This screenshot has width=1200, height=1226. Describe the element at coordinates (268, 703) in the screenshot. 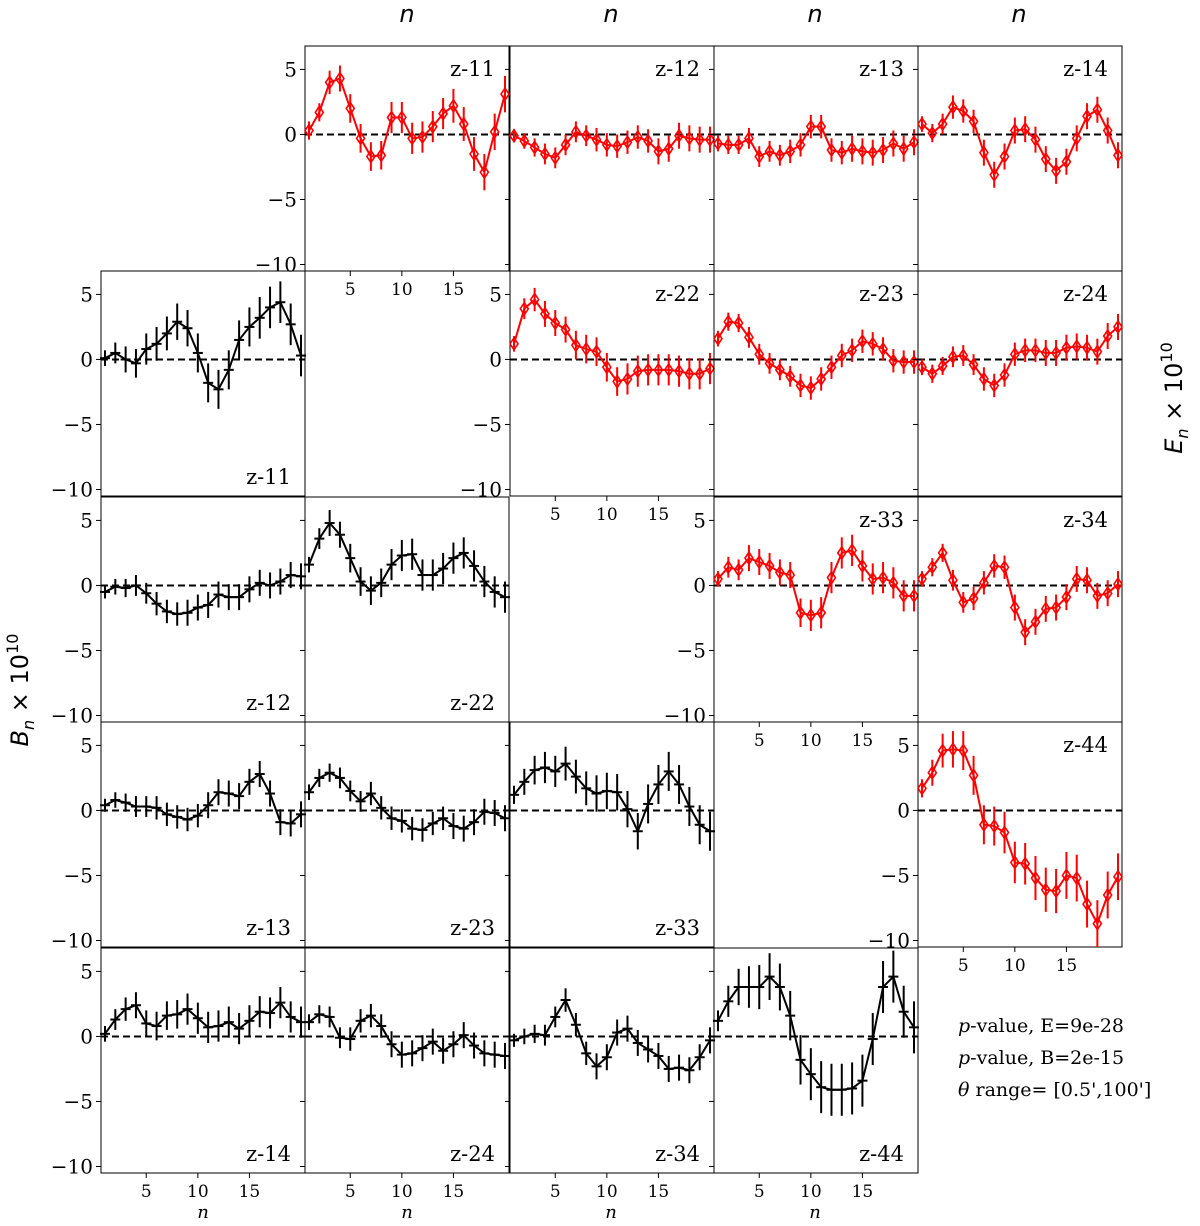

I see `panel-label: z-12` at that location.